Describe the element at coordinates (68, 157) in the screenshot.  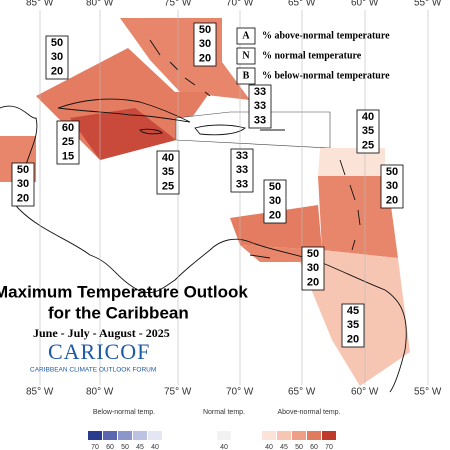
I see `outlook-below: 15` at that location.